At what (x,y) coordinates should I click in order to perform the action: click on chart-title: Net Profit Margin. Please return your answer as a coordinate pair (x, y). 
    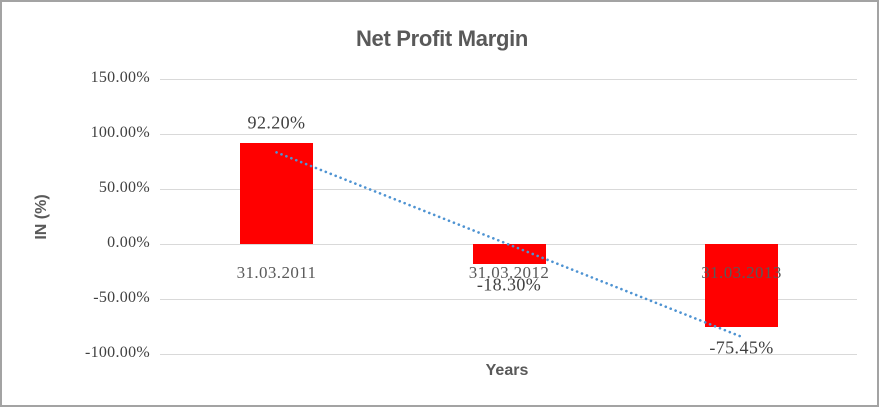
    Looking at the image, I should click on (442, 38).